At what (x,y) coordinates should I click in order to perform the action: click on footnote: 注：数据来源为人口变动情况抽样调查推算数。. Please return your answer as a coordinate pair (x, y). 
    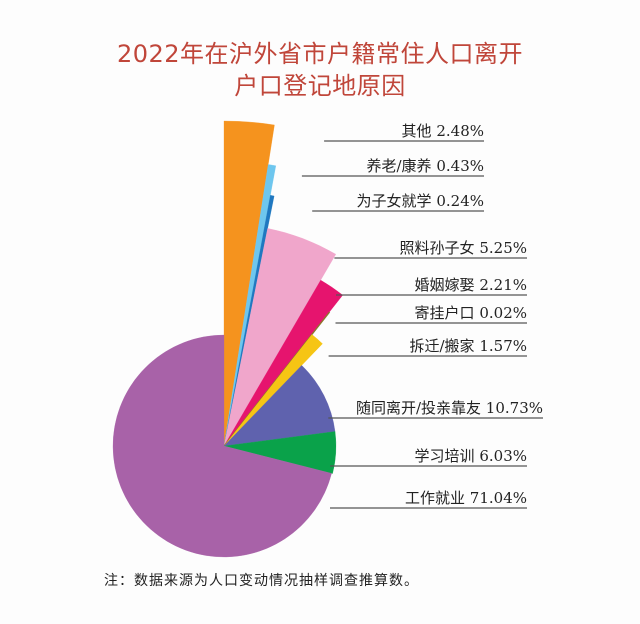
    Looking at the image, I should click on (261, 581).